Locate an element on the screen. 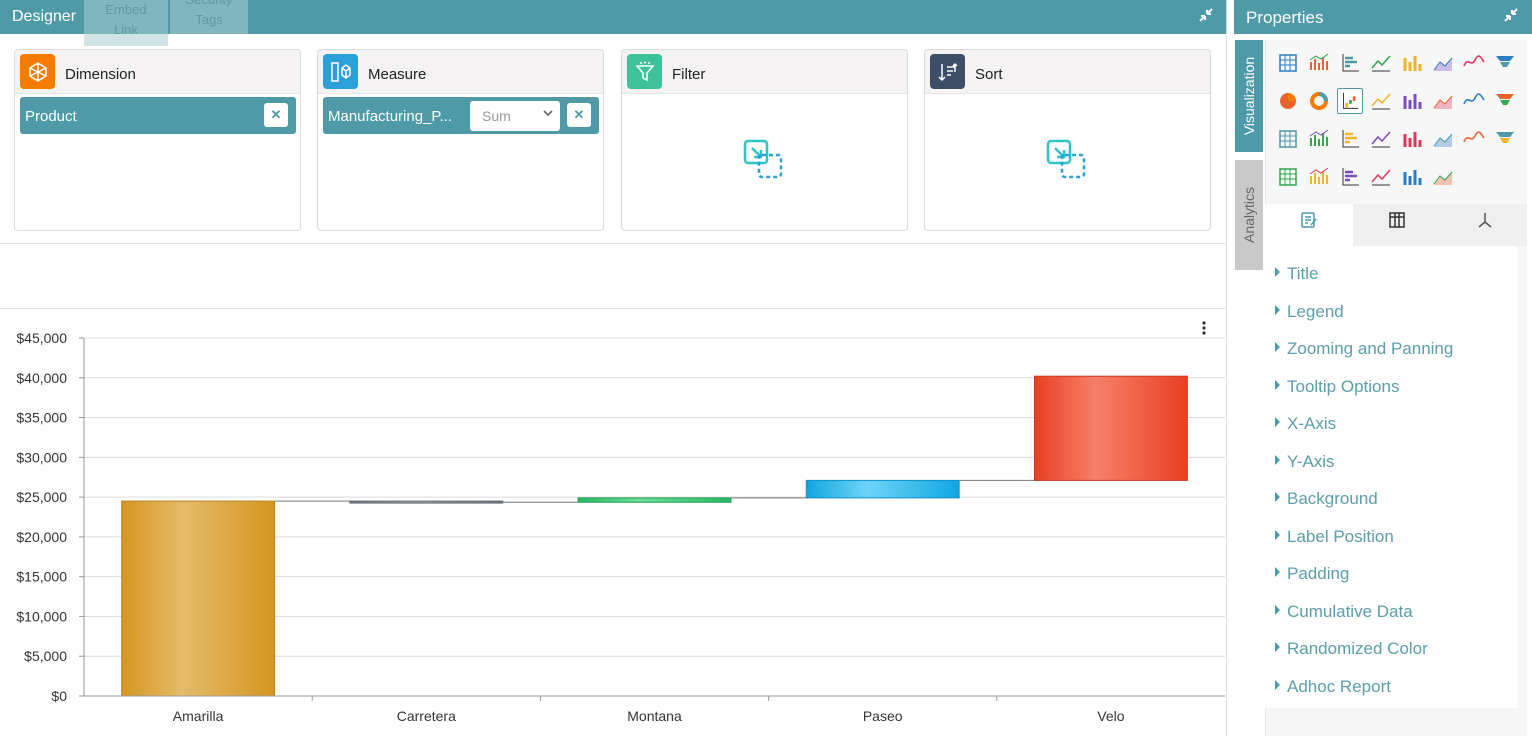 The width and height of the screenshot is (1532, 736). heatmap-icon is located at coordinates (1412, 101).